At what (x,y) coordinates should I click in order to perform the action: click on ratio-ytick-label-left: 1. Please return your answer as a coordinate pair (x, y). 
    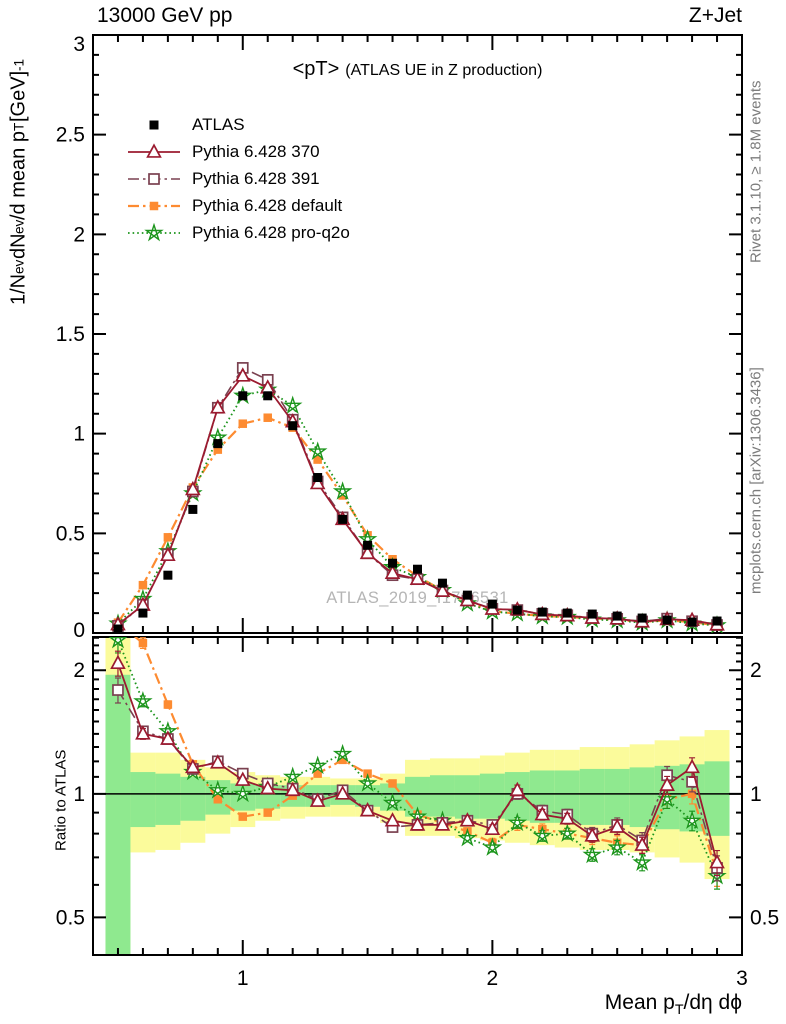
    Looking at the image, I should click on (79, 794).